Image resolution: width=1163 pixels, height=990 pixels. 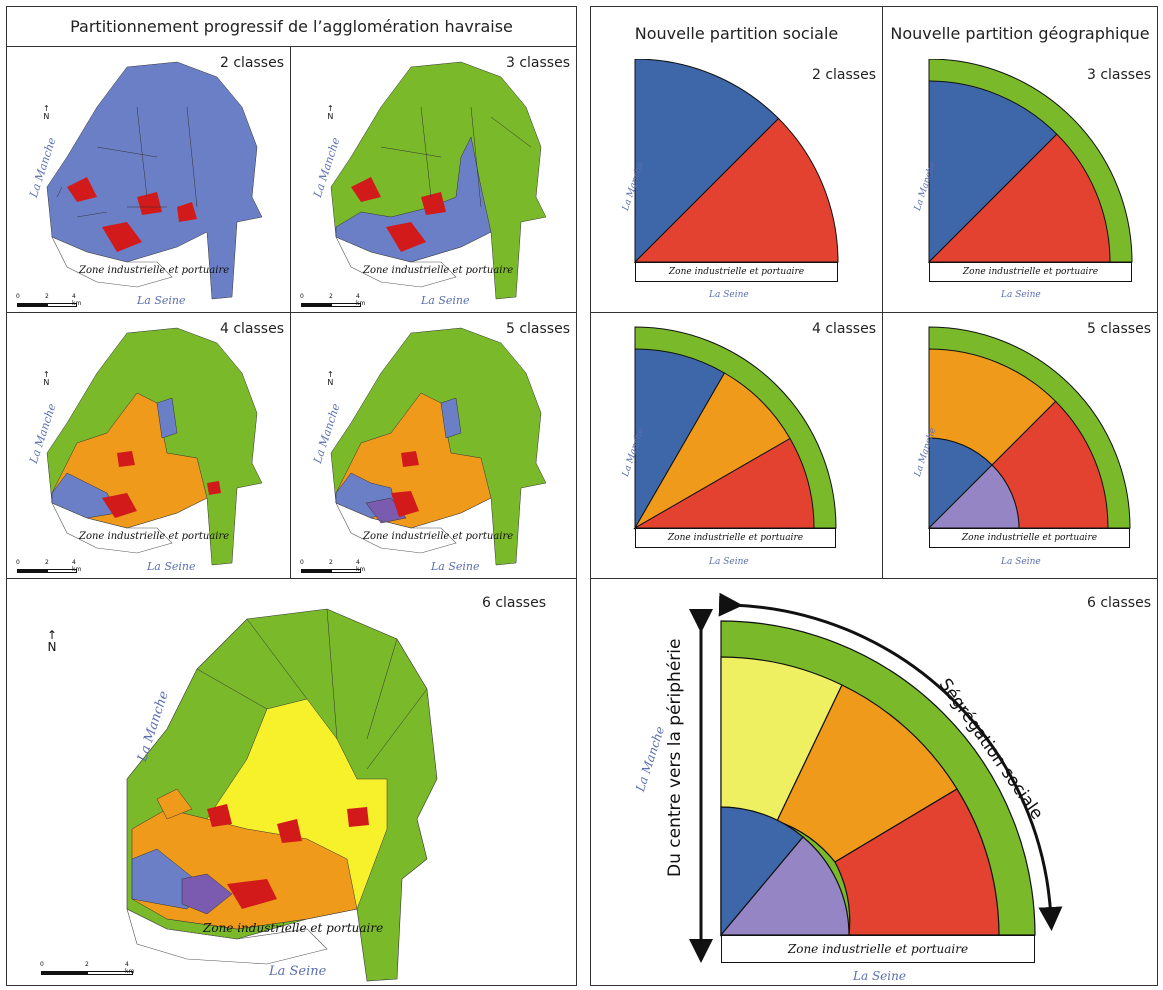 What do you see at coordinates (735, 428) in the screenshot?
I see `diagram-4-classes-graphic` at bounding box center [735, 428].